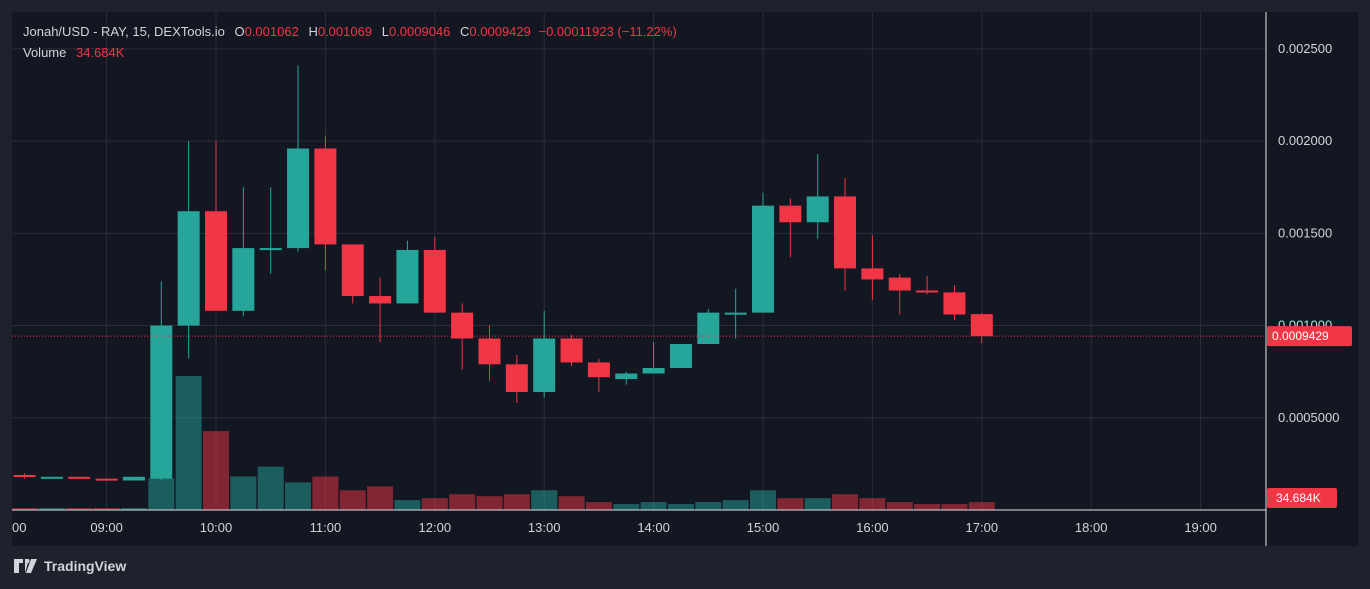 The image size is (1370, 589). Describe the element at coordinates (345, 31) in the screenshot. I see `high-value: 0.001069` at that location.